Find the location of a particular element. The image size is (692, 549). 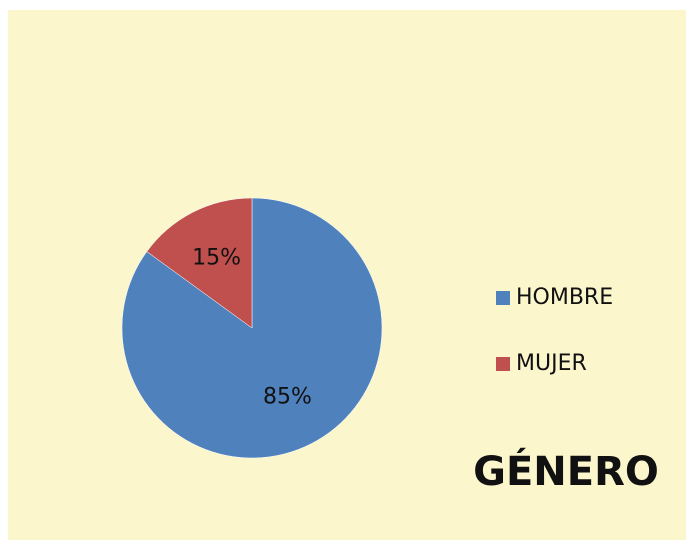

data-label: 15% is located at coordinates (216, 258).